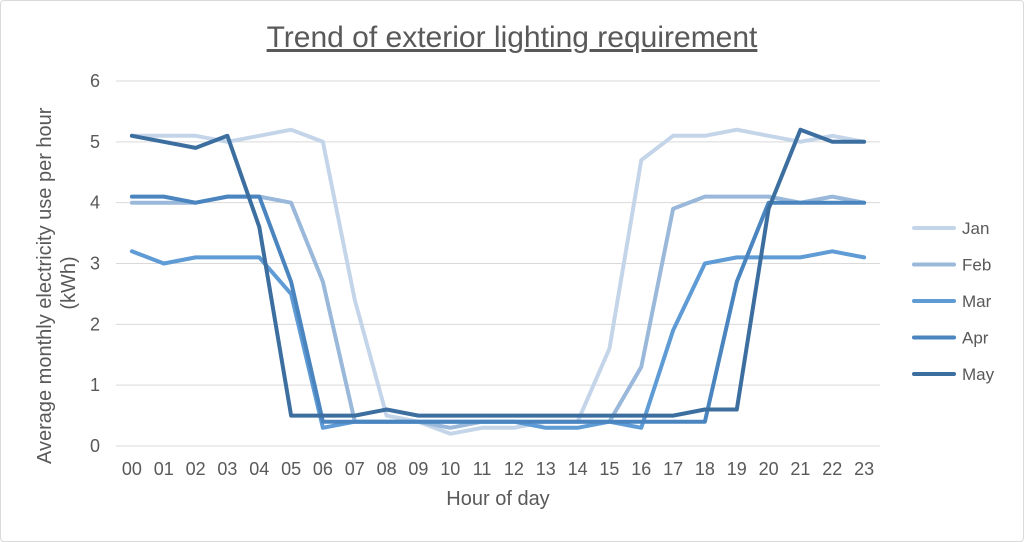 This screenshot has width=1024, height=542. Describe the element at coordinates (864, 469) in the screenshot. I see `x-tick-label: 23` at that location.